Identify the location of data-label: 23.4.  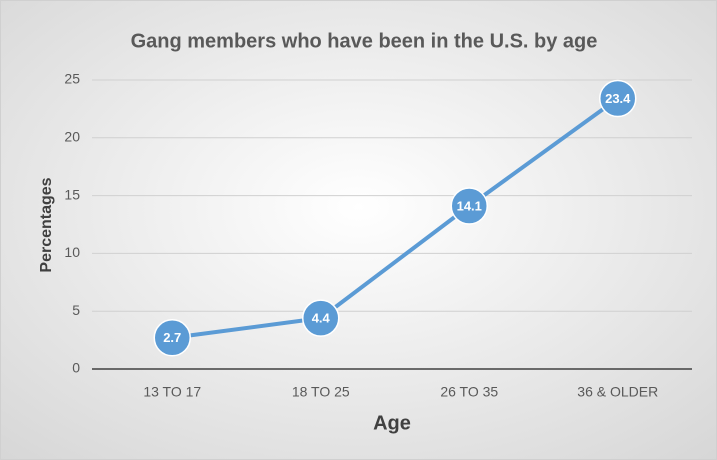
(618, 98).